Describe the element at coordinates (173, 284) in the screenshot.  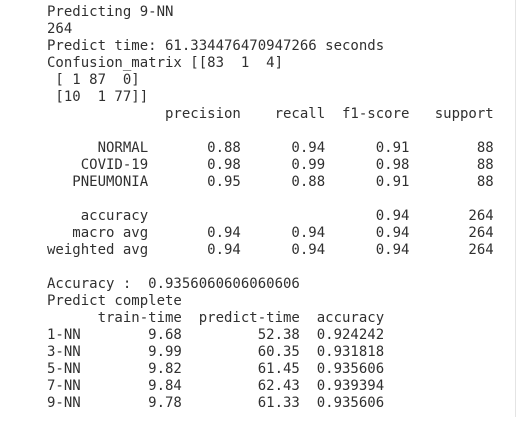
I see `output-line: Accuracy : 0.9356060606060606` at that location.